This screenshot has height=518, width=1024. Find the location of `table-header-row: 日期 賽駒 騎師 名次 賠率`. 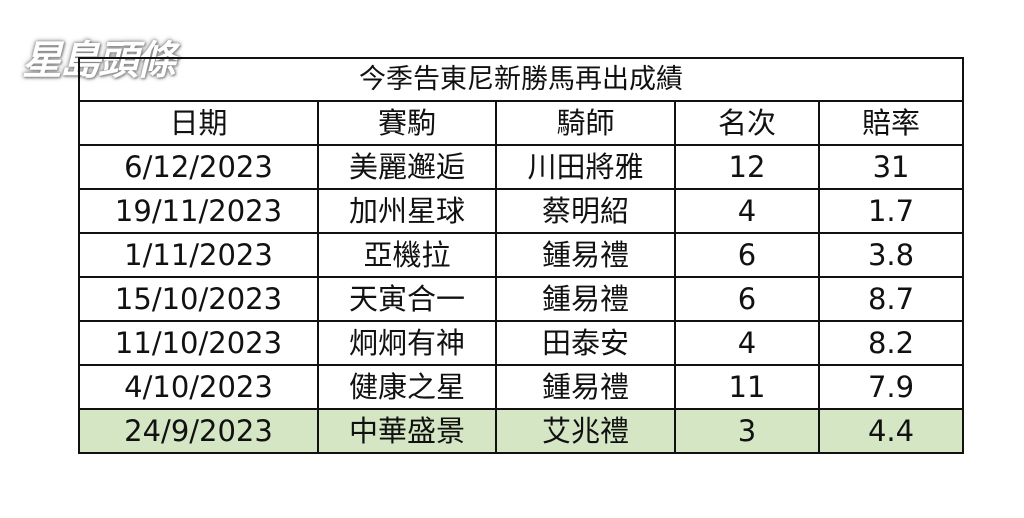

table-header-row: 日期 賽駒 騎師 名次 賠率 is located at coordinates (521, 123).